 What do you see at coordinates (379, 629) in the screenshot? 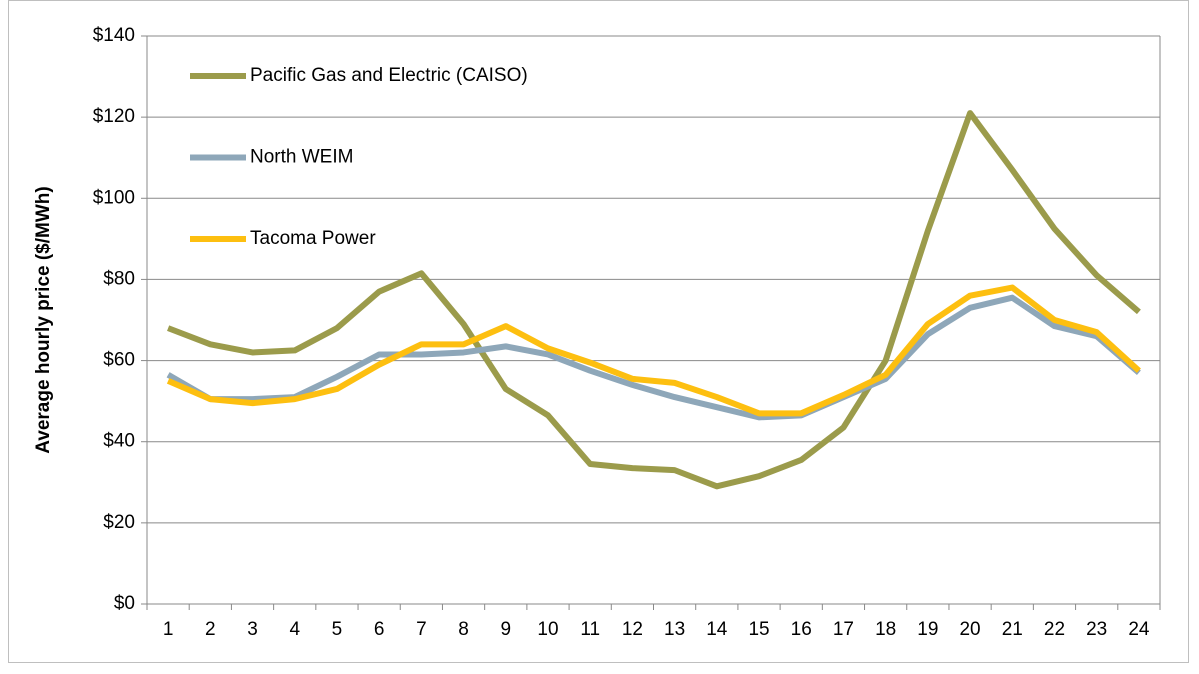
I see `x-tick-label: 6` at bounding box center [379, 629].